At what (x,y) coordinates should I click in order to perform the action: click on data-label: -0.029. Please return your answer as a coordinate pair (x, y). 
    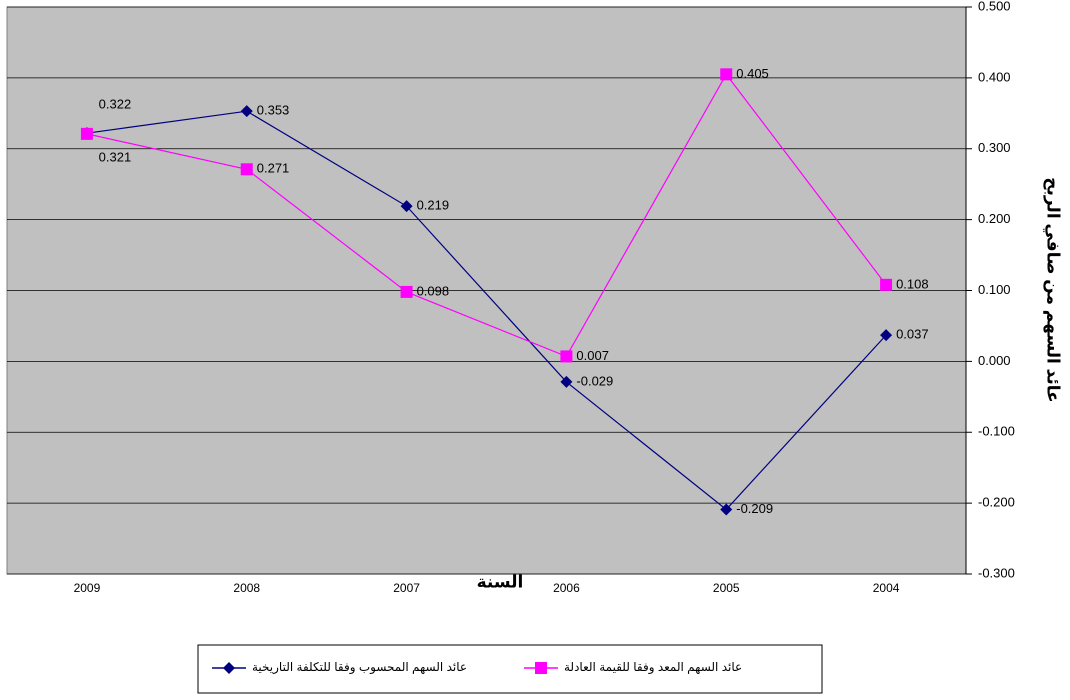
    Looking at the image, I should click on (594, 380).